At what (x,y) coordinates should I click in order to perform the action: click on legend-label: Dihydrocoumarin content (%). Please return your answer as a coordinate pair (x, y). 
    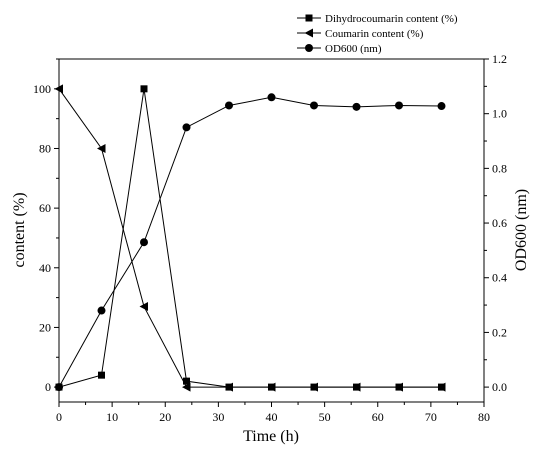
    Looking at the image, I should click on (391, 19).